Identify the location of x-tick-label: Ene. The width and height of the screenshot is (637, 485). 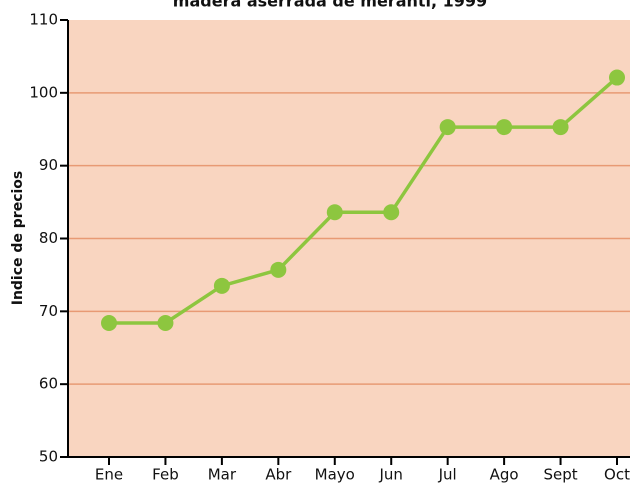
(109, 475).